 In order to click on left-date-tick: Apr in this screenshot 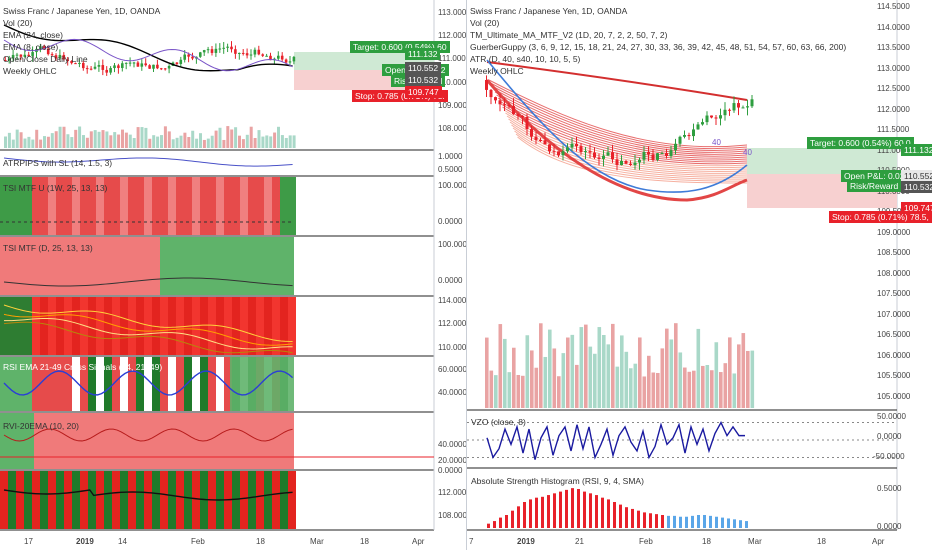, I will do `click(418, 541)`.